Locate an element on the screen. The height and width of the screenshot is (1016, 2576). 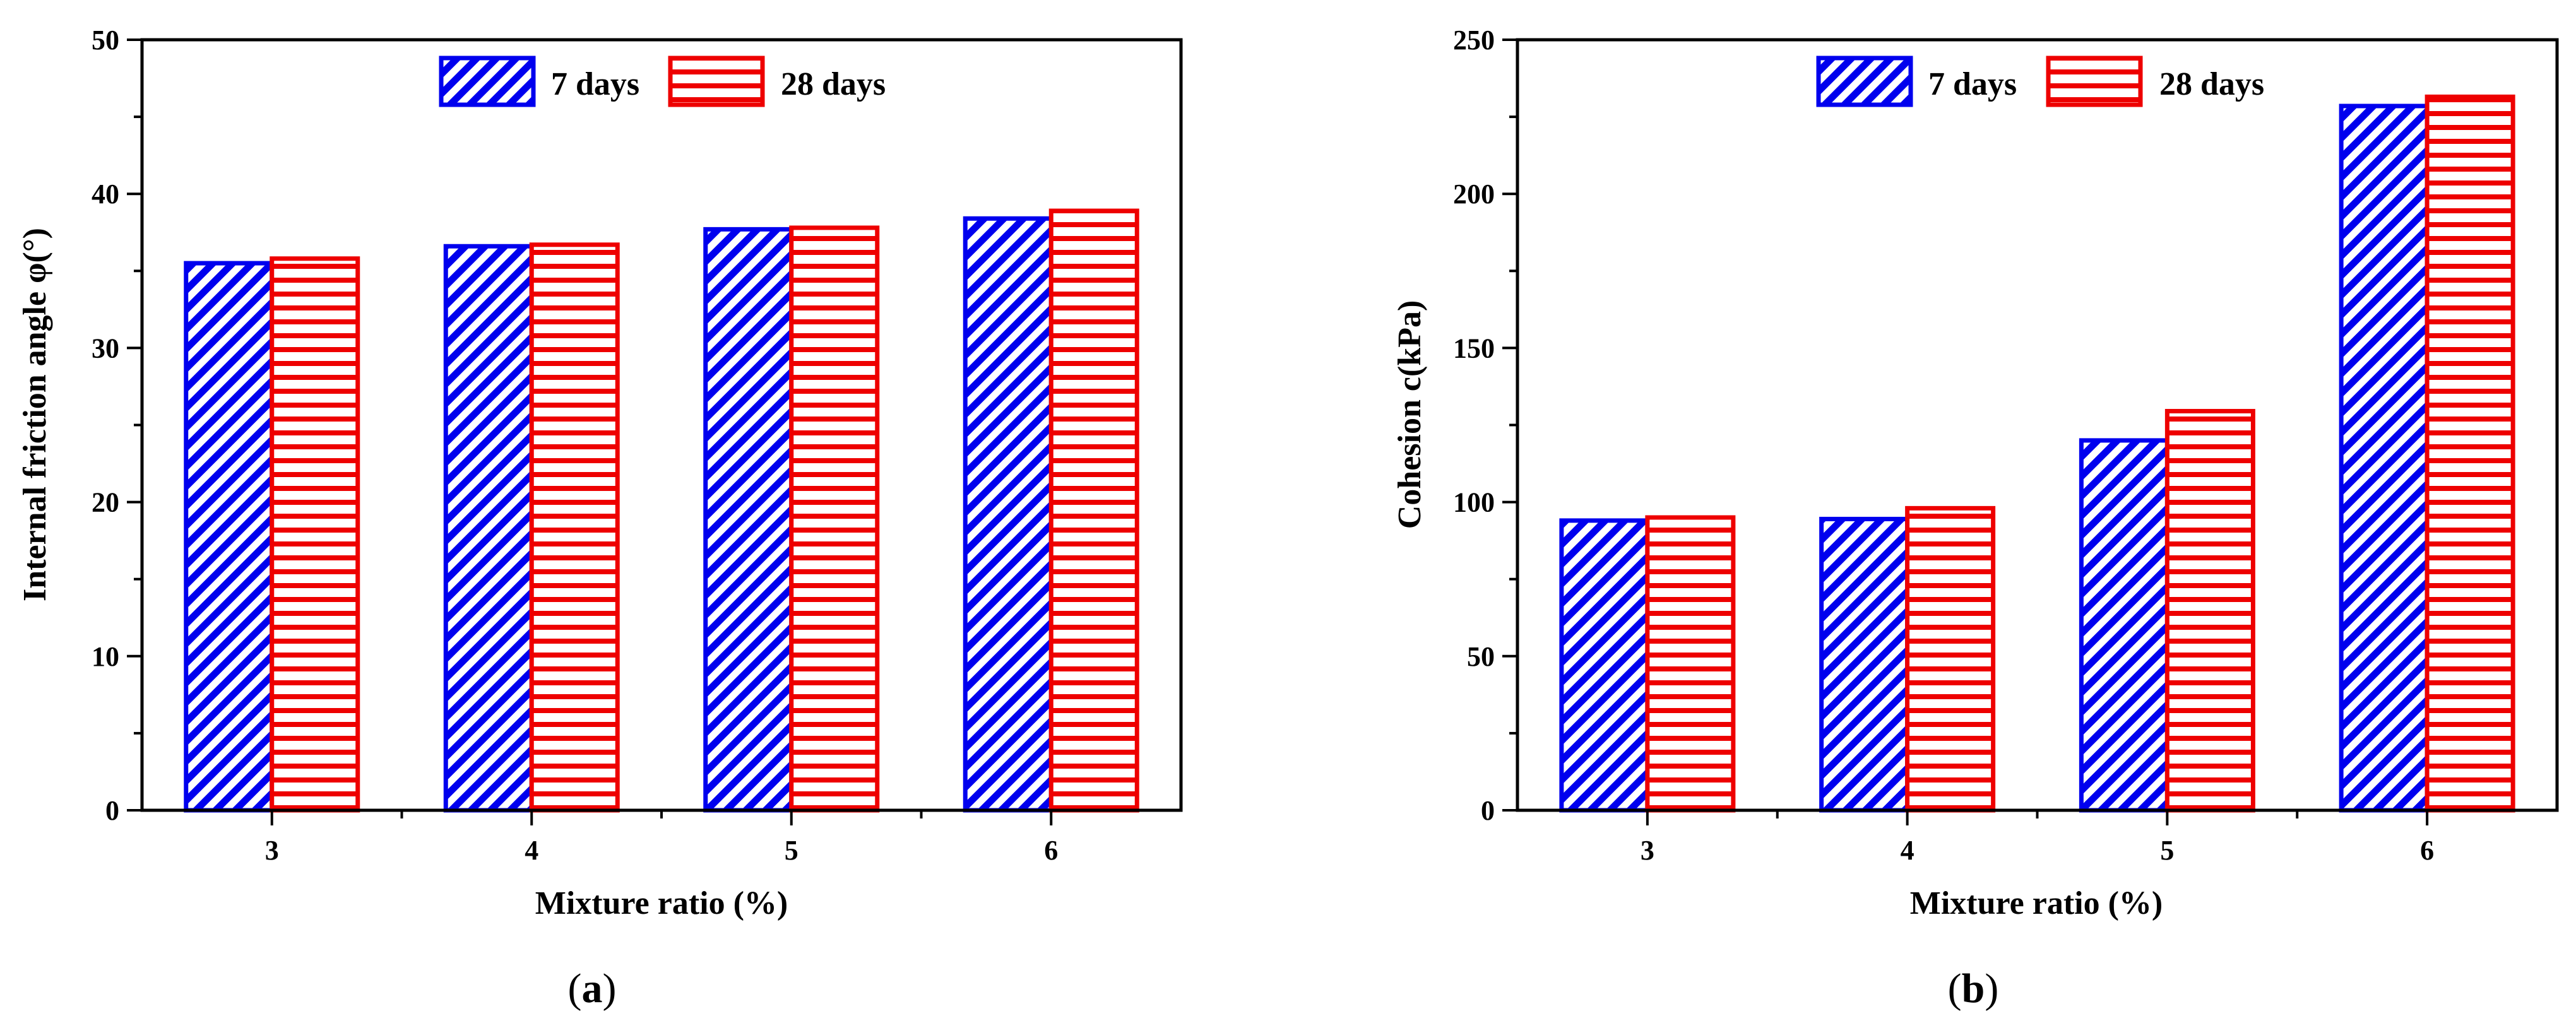
panel-label-letter: a is located at coordinates (592, 989).